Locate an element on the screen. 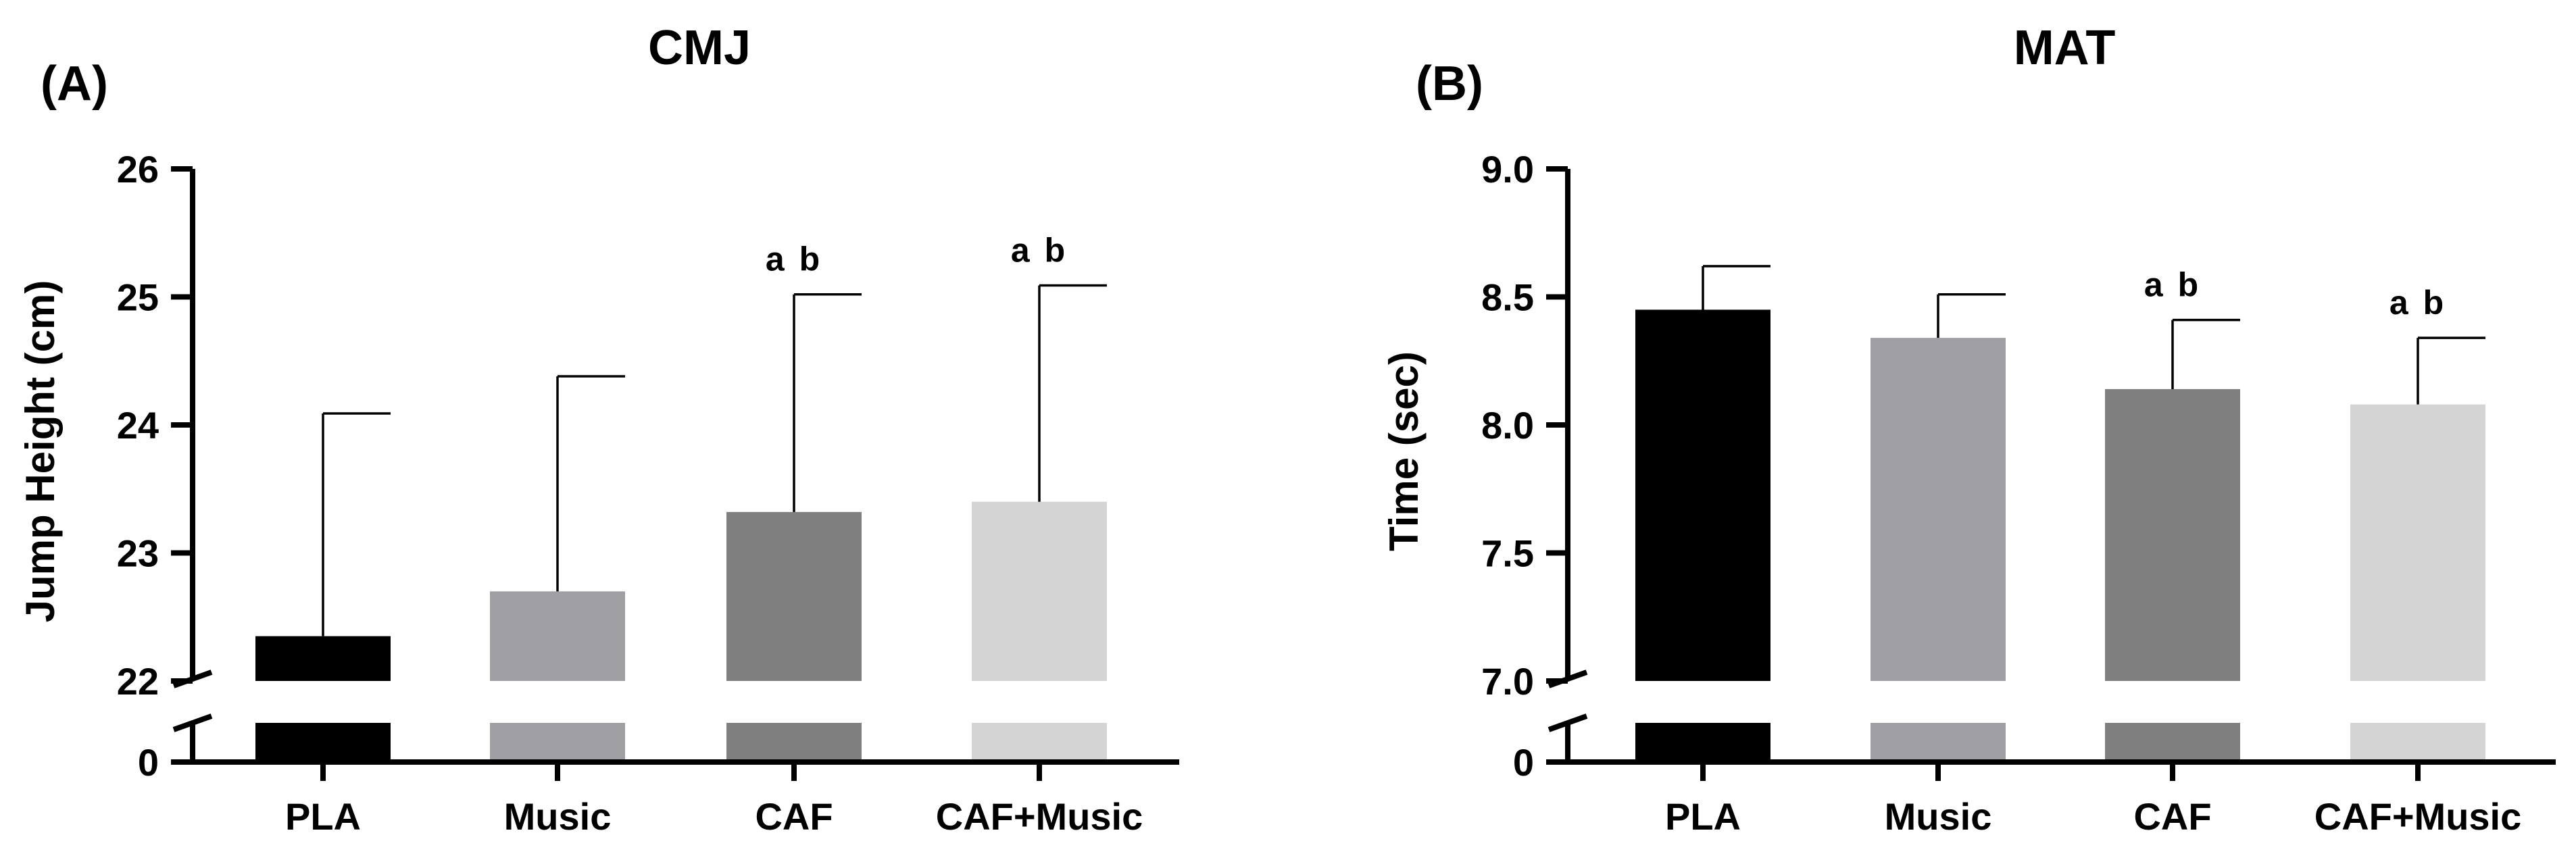  y-tick-label: 22 is located at coordinates (138, 681).